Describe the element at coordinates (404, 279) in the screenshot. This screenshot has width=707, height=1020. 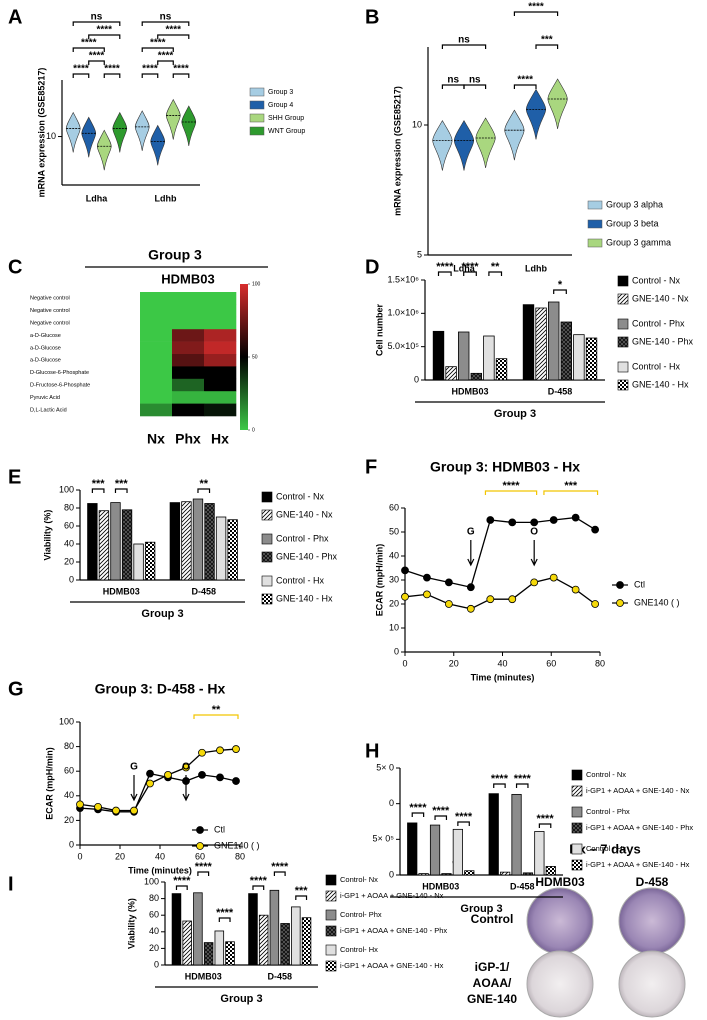
I see `y-tick-label: 1.5×10⁶` at that location.